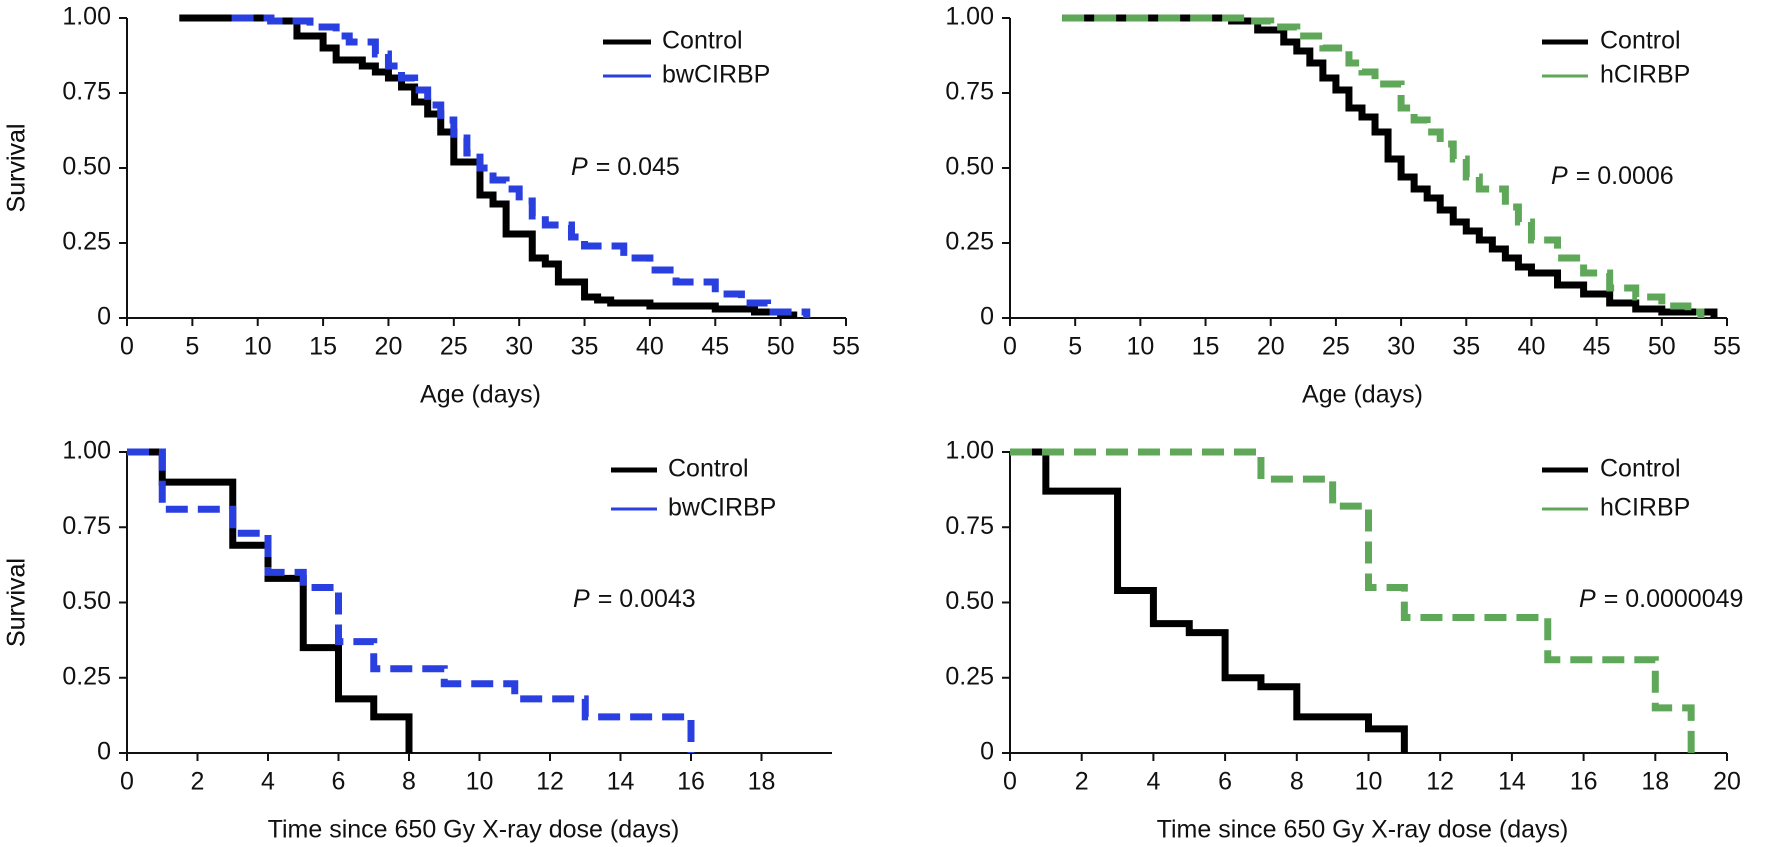 Image resolution: width=1774 pixels, height=847 pixels. I want to click on p-value-annotation: P = 0.0043, so click(634, 599).